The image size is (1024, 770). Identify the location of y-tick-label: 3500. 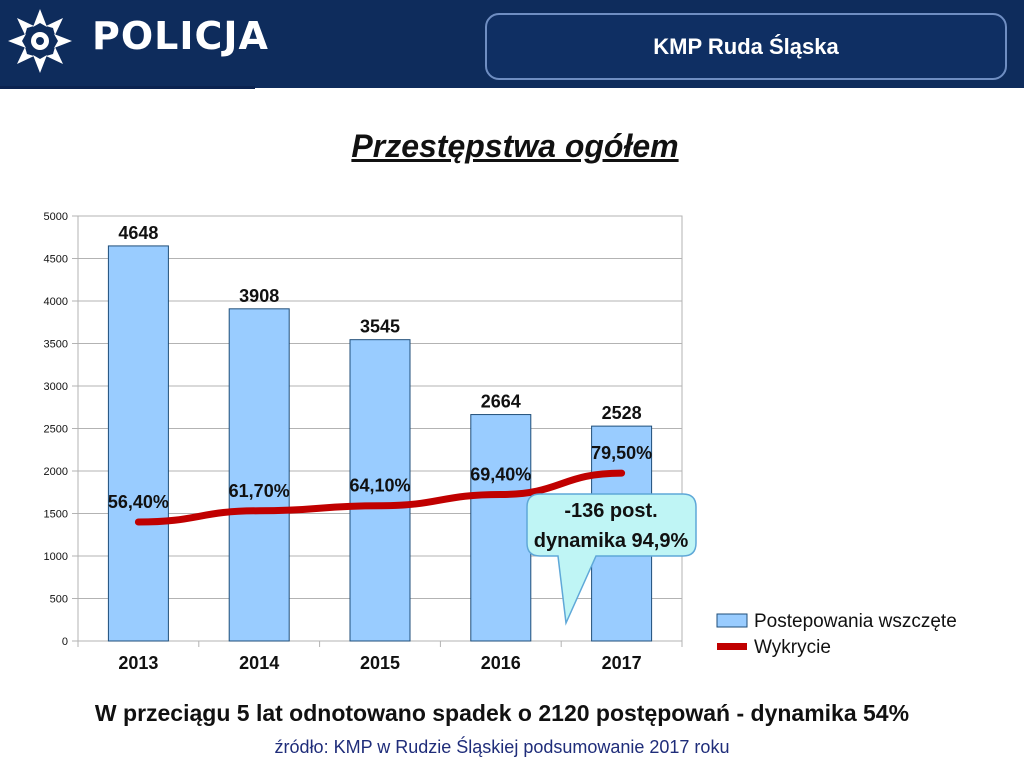
(56, 345).